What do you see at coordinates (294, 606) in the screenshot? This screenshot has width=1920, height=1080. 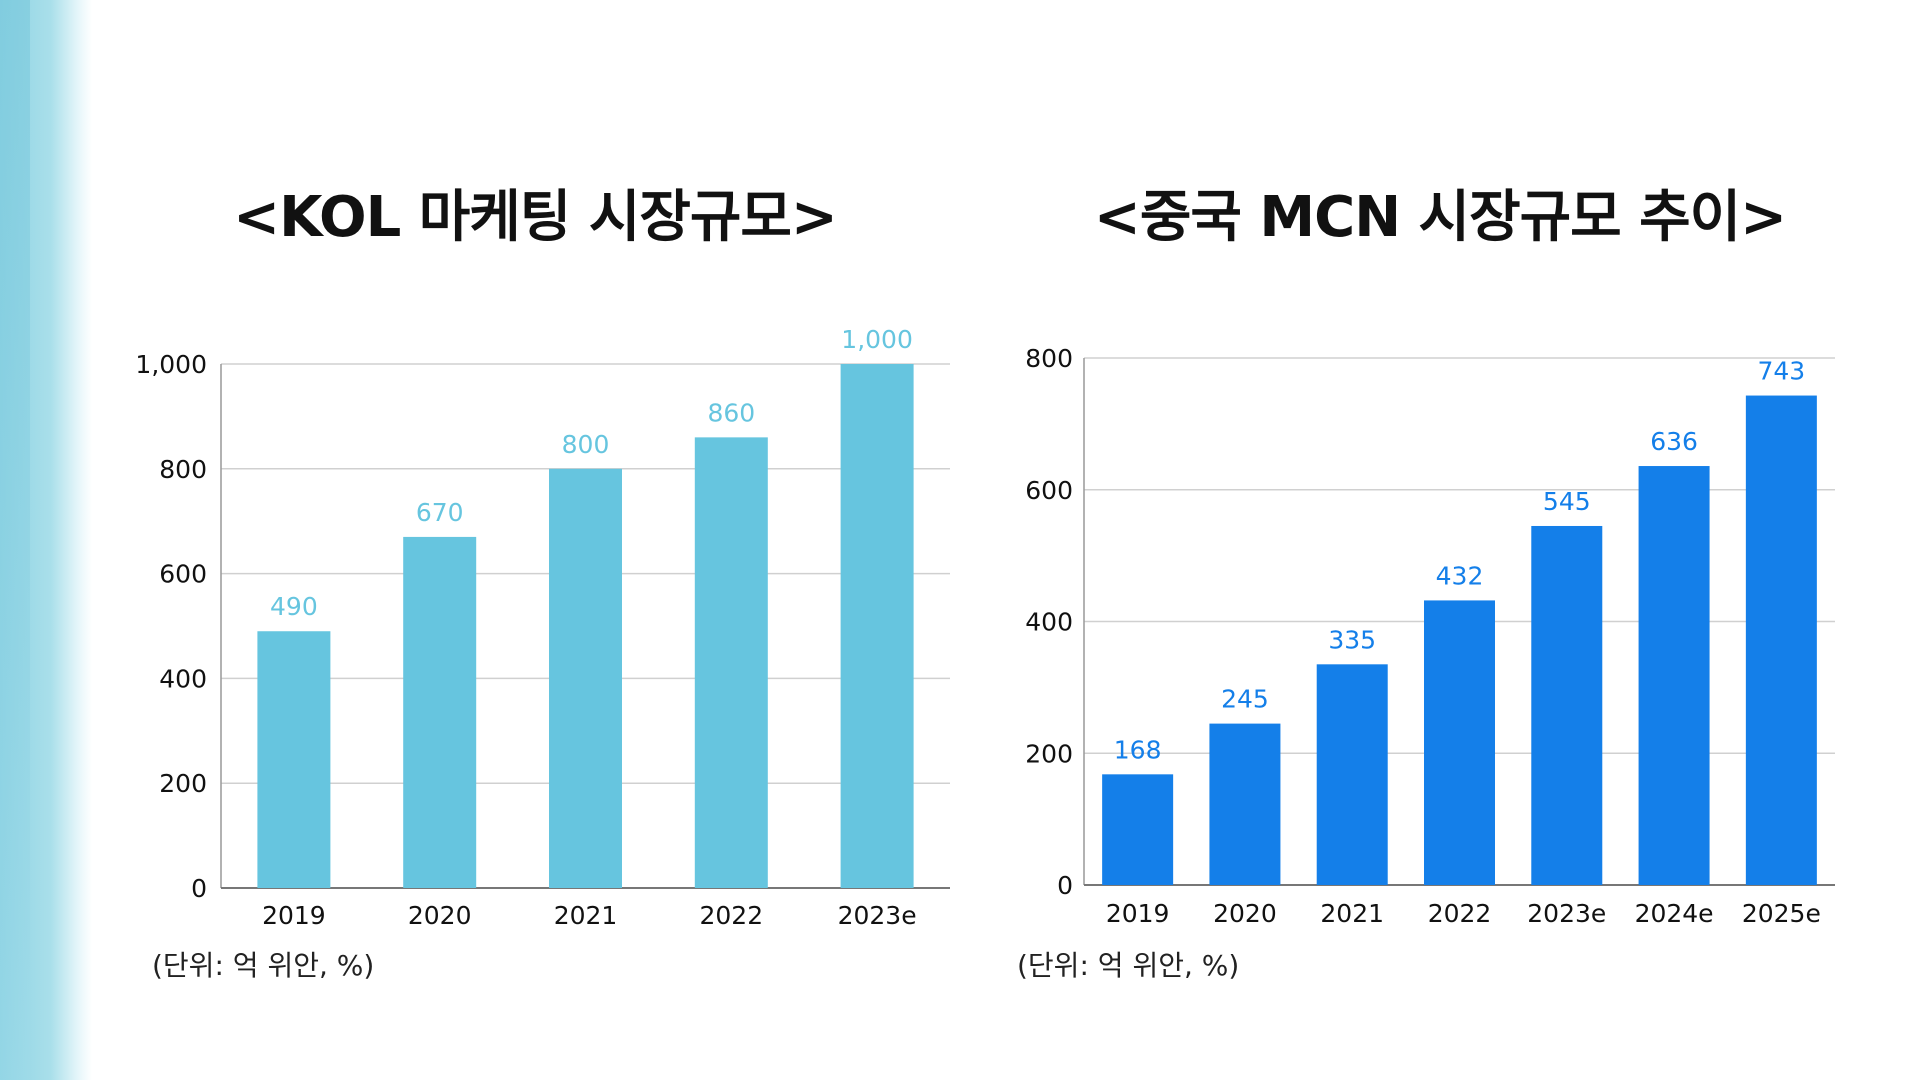 I see `kol-bar-value-label: 490` at bounding box center [294, 606].